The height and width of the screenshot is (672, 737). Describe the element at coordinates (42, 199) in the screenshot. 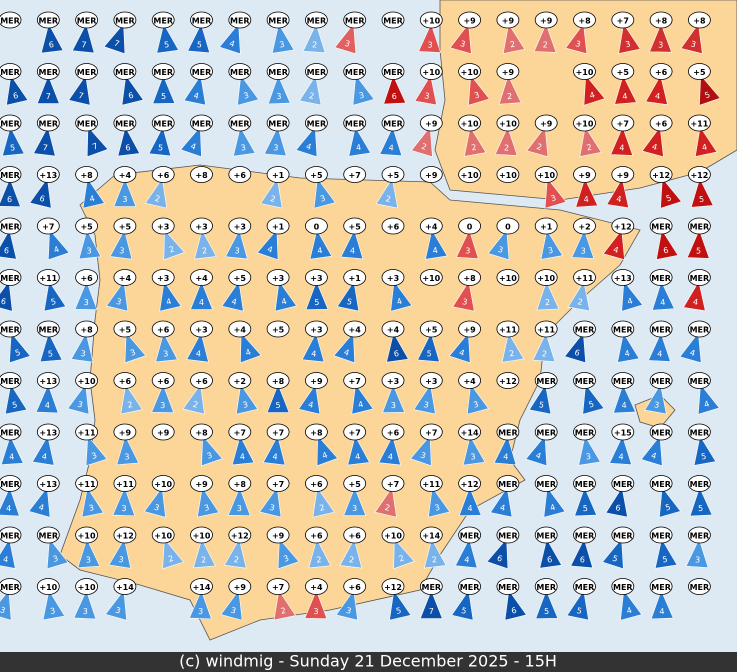

I see `wind-speed: 6` at that location.